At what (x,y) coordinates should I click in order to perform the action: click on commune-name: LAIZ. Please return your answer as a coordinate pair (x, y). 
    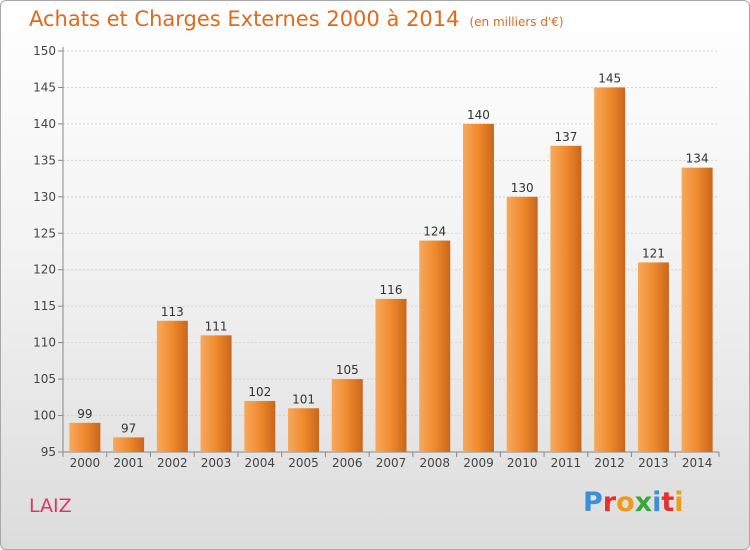
    Looking at the image, I should click on (50, 506).